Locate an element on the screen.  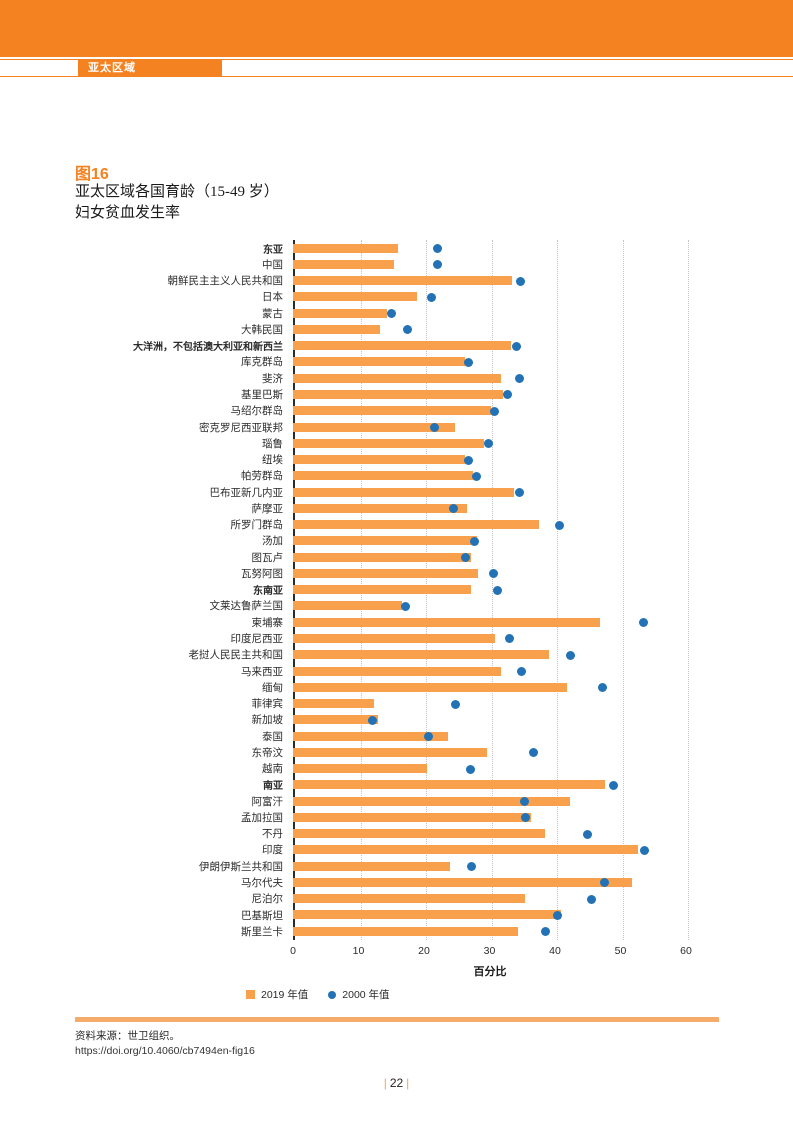
chart-row: 纽埃 is located at coordinates (398, 459).